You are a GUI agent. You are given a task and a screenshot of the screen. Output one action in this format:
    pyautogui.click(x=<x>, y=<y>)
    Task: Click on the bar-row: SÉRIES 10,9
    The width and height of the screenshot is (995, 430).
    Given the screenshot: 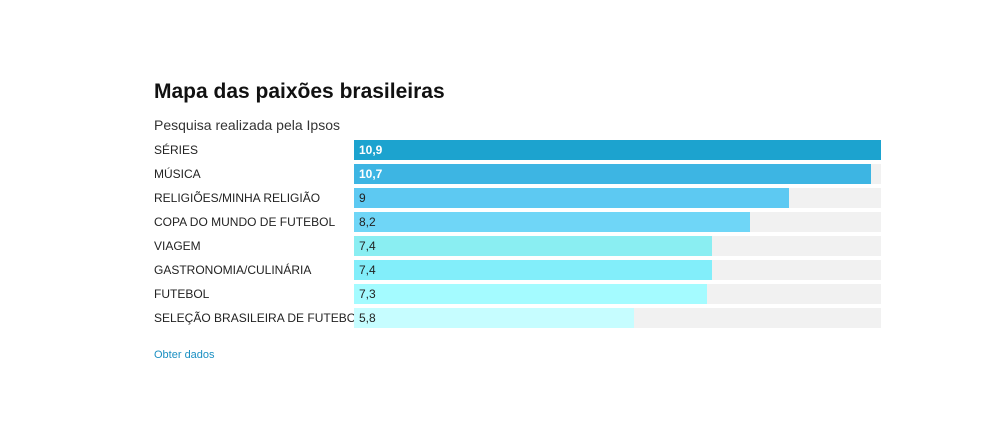 What is the action you would take?
    pyautogui.click(x=517, y=150)
    